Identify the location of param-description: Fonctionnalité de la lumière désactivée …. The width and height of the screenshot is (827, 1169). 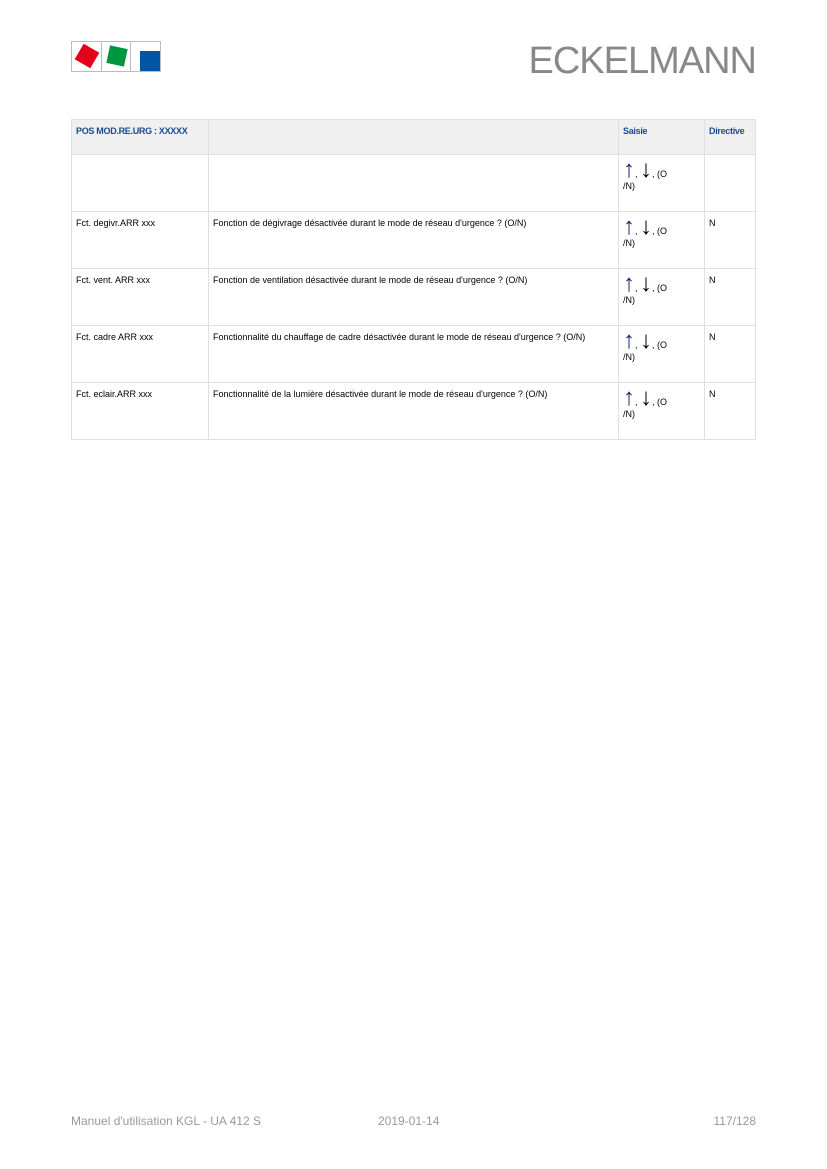
(413, 411).